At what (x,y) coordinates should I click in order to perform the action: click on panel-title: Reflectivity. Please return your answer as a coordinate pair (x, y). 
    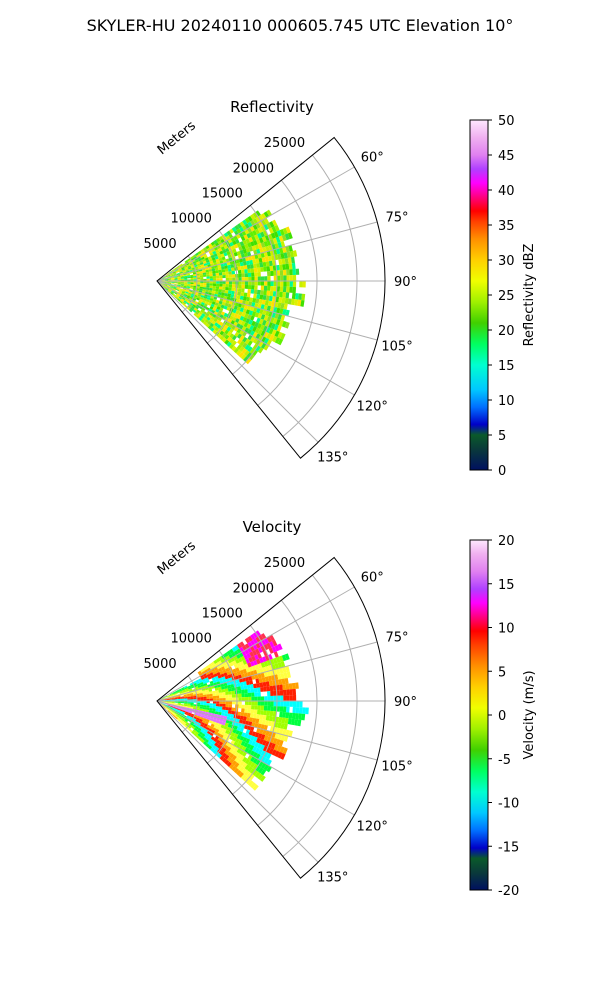
    Looking at the image, I should click on (272, 107).